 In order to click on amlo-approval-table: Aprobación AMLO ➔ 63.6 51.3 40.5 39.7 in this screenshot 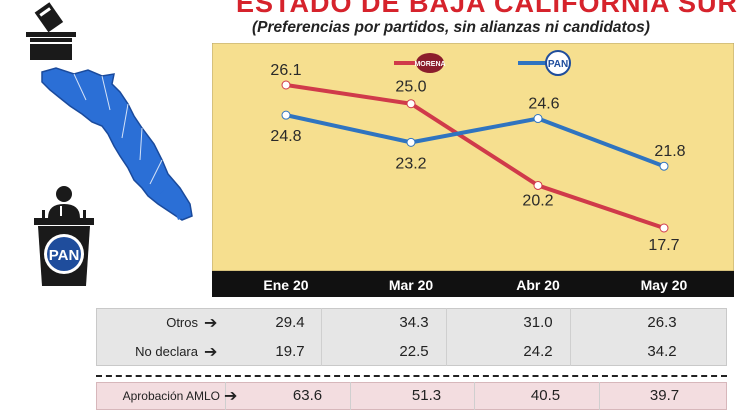, I will do `click(411, 395)`.